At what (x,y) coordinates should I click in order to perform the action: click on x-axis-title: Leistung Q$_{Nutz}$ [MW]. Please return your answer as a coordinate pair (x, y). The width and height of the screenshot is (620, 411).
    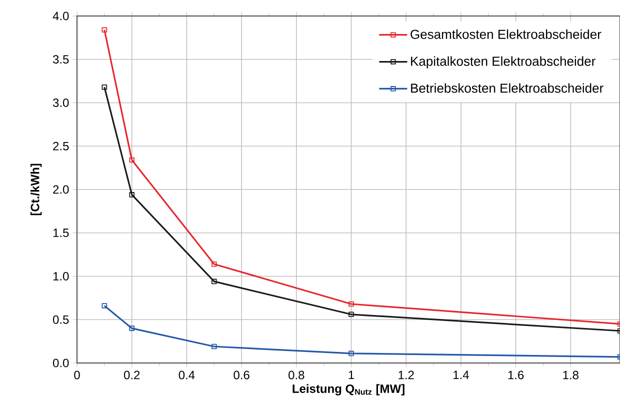
    Looking at the image, I should click on (348, 390).